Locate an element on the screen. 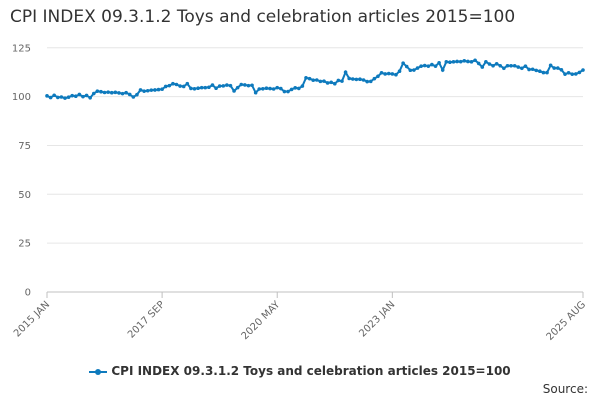 The height and width of the screenshot is (400, 600). x-axis: 2015 JAN 2017 SEP 2020 MAY 2023 JAN 2025 AUG is located at coordinates (300, 317).